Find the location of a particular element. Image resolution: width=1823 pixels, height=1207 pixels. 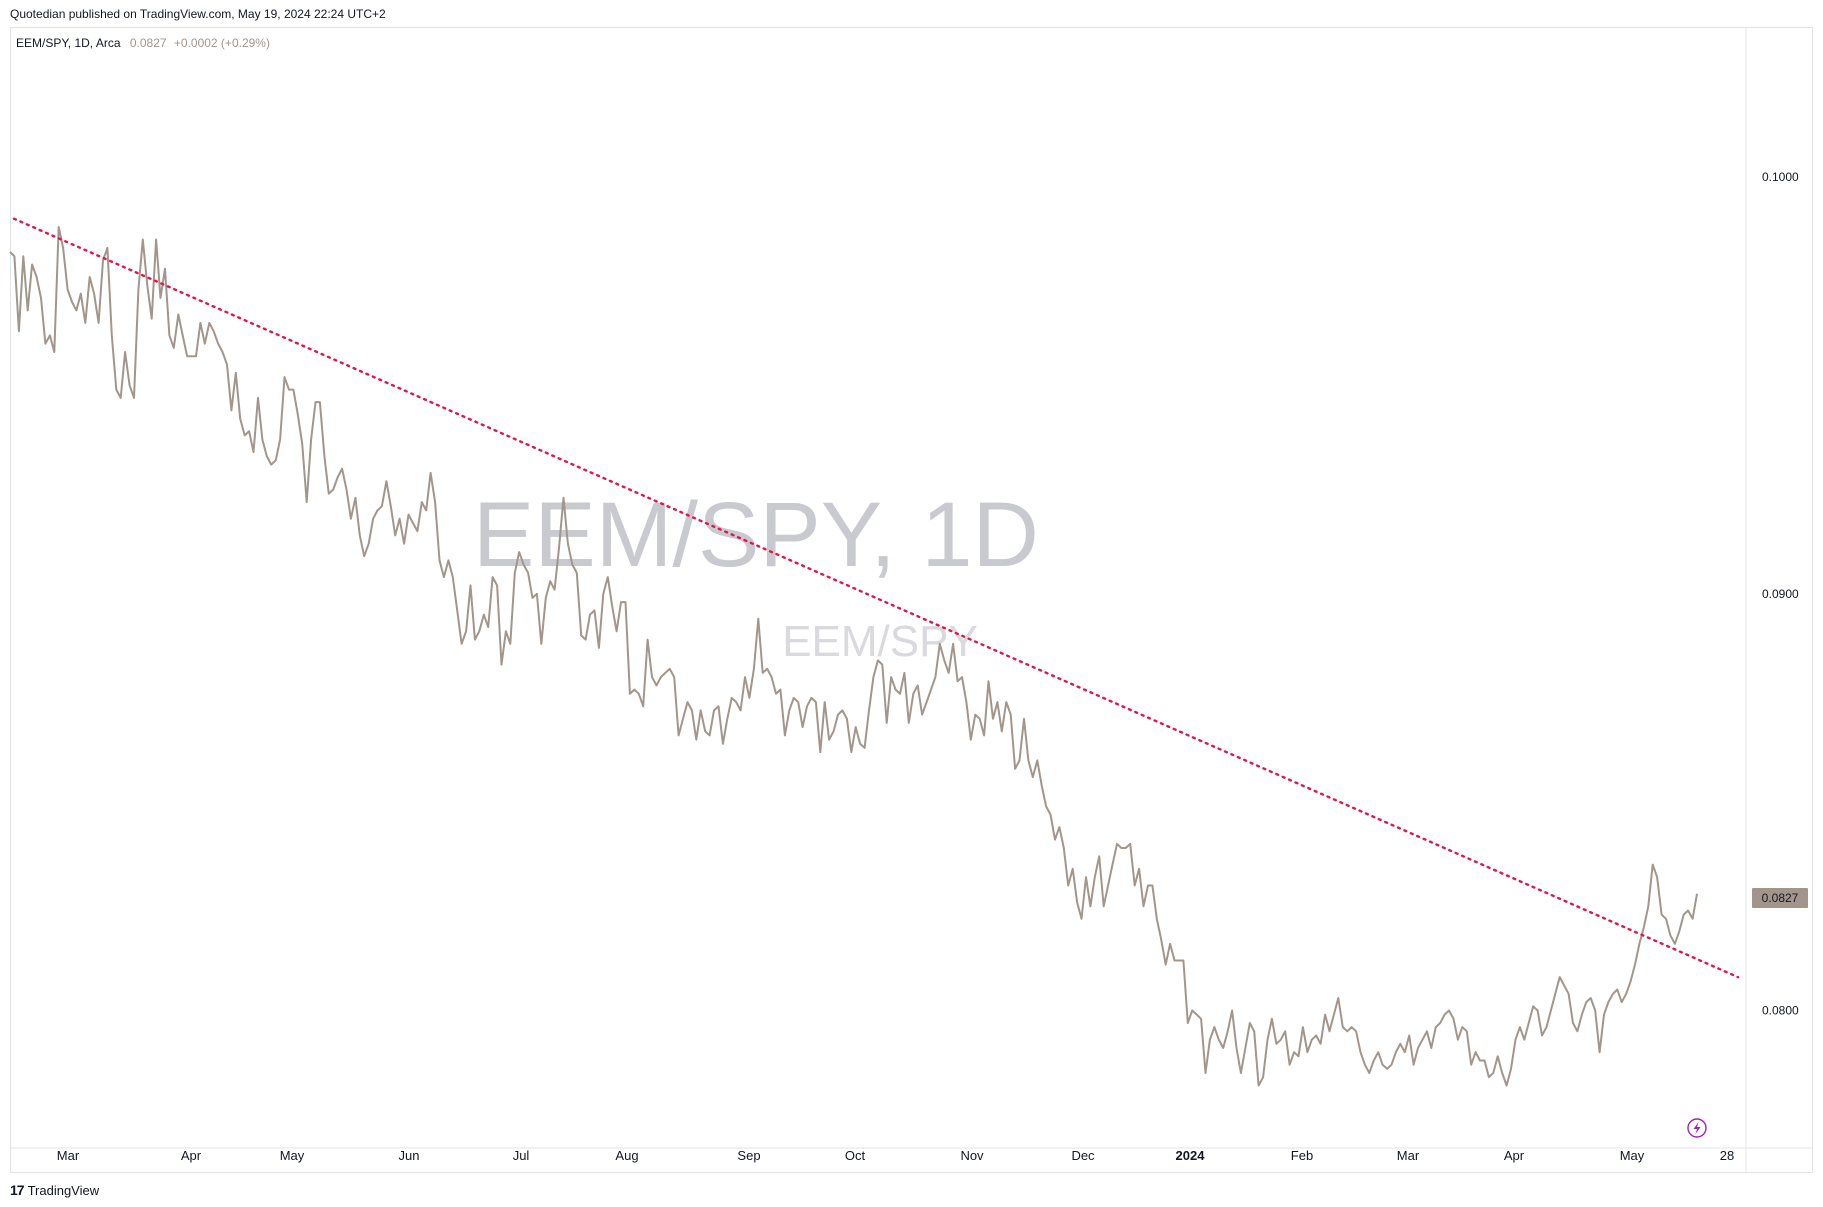

legend-symbol: EEM/SPY, 1D, Arca is located at coordinates (68, 43).